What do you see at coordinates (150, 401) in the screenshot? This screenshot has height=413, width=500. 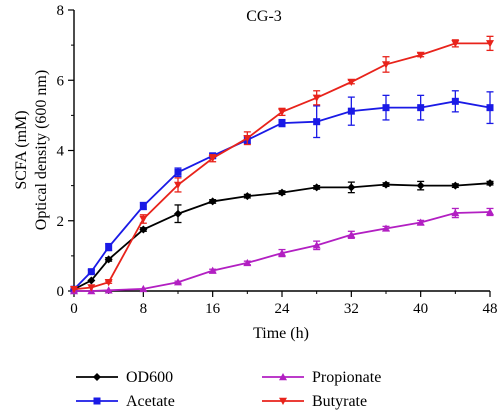 I see `legend-label-acetate: Acetate` at bounding box center [150, 401].